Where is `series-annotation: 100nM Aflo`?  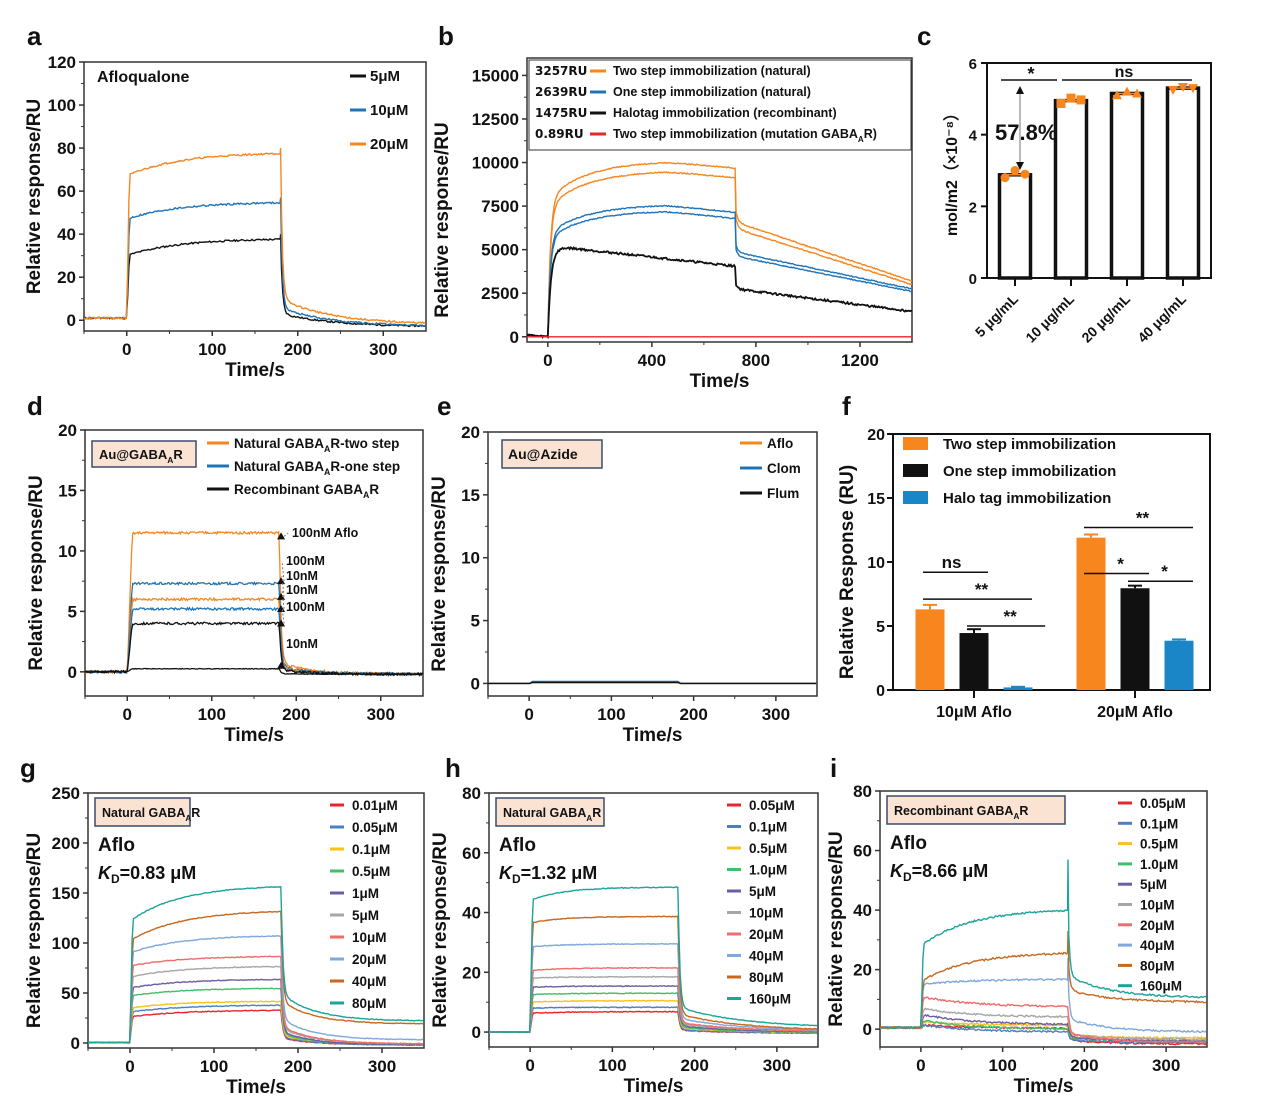 series-annotation: 100nM Aflo is located at coordinates (325, 533).